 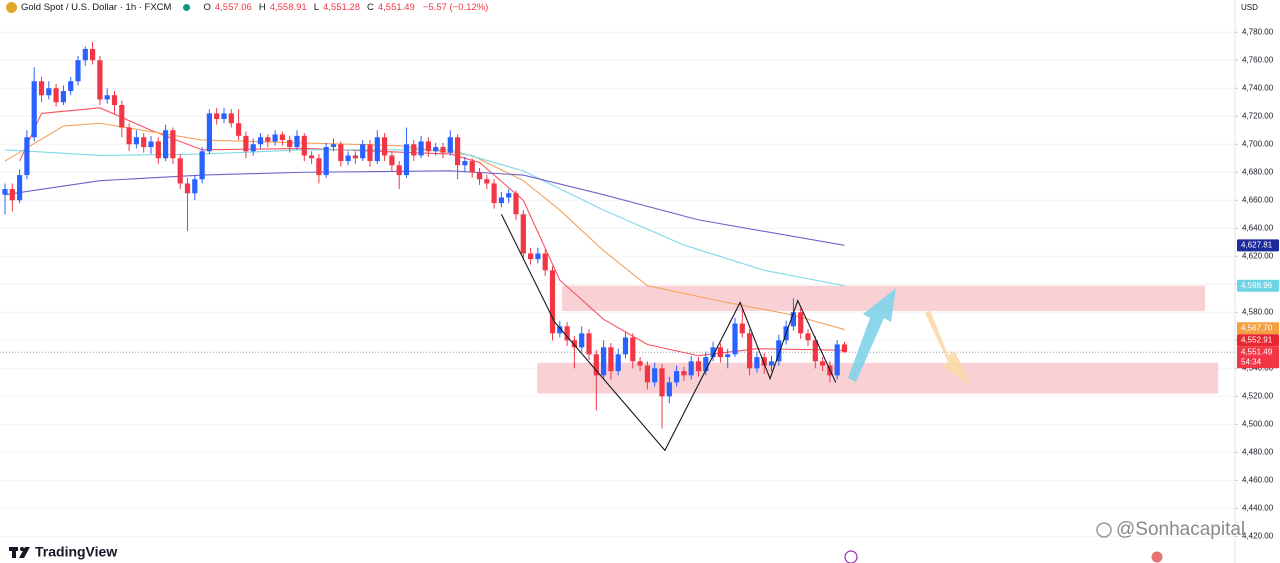 I want to click on price-label-text: 4,552.91, so click(x=1257, y=339).